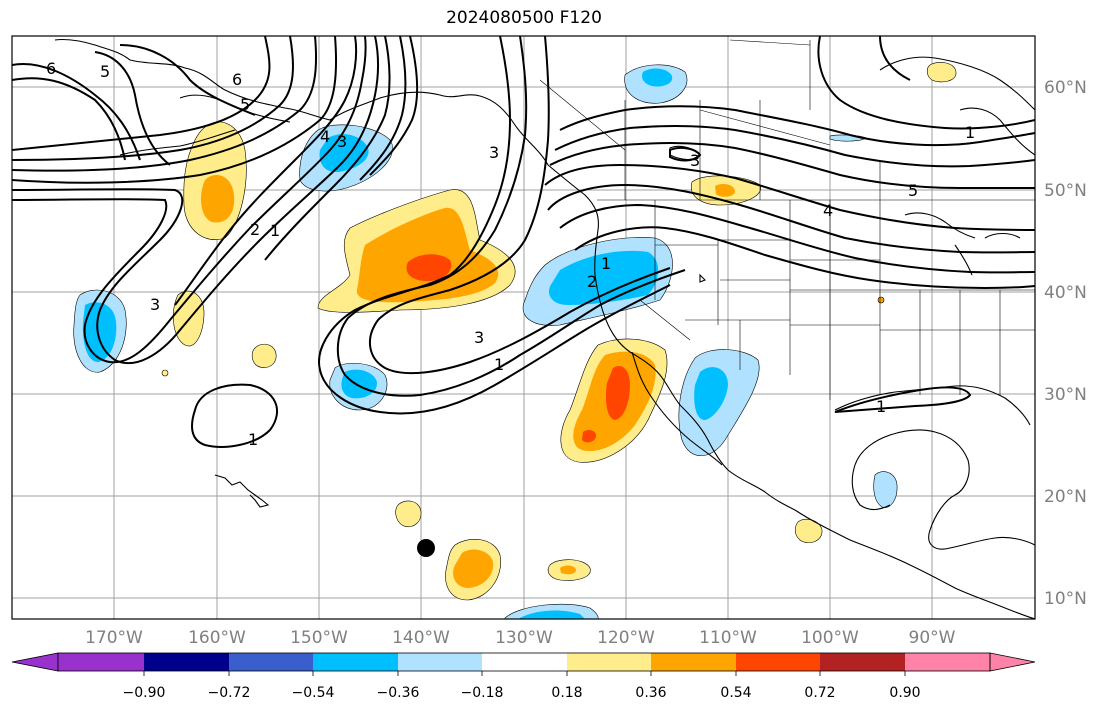 The image size is (1105, 712). What do you see at coordinates (1065, 293) in the screenshot?
I see `latitude-label: 40°N` at bounding box center [1065, 293].